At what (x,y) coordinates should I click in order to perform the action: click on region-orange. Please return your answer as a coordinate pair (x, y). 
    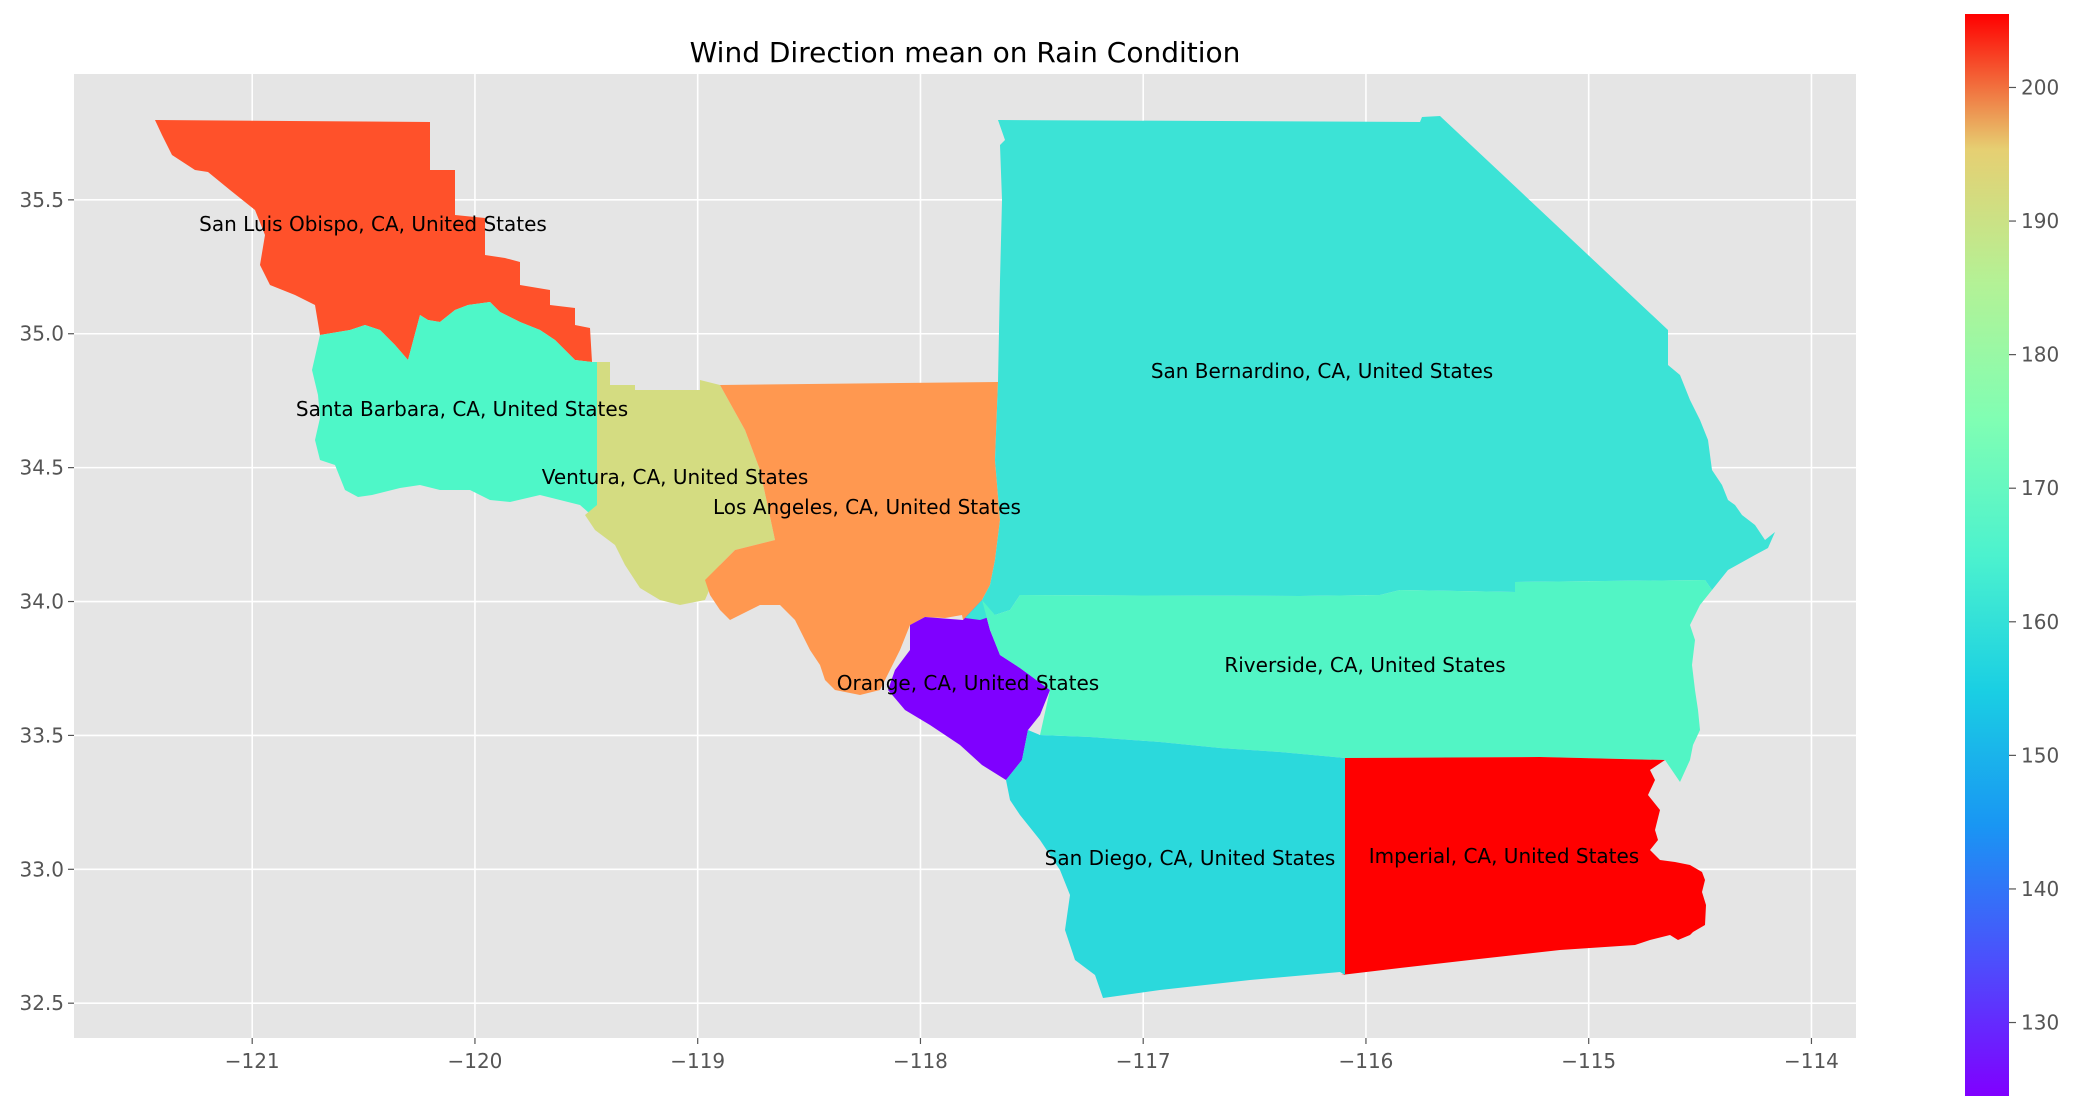
    Looking at the image, I should click on (969, 690).